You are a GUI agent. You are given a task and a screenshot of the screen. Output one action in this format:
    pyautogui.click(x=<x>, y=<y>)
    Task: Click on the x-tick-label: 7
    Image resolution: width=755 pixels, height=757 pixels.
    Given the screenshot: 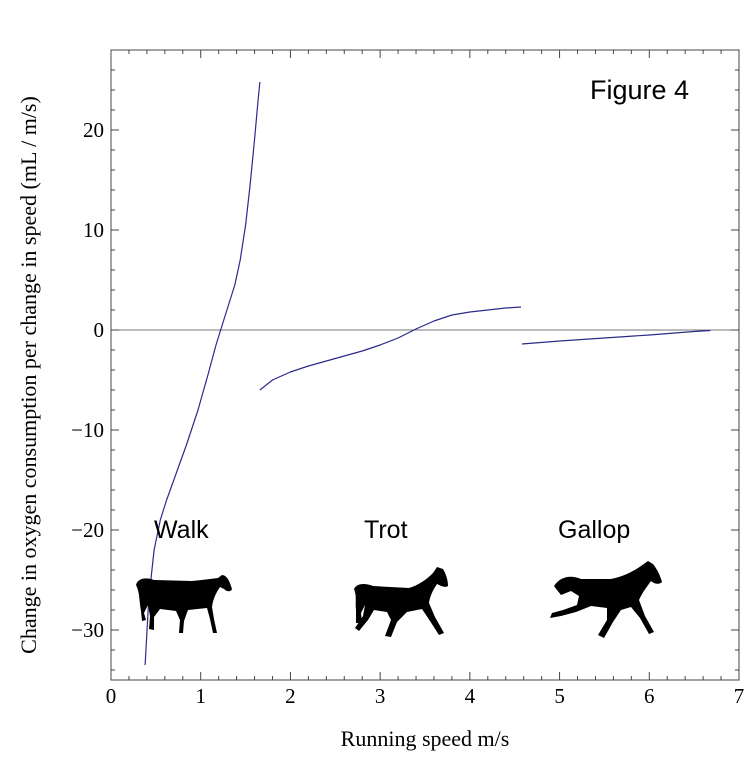 What is the action you would take?
    pyautogui.click(x=739, y=696)
    